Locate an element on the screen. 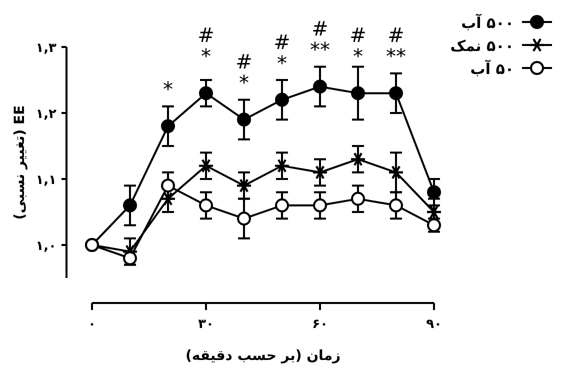 This screenshot has height=376, width=562. x-tick-label: ۶۰ is located at coordinates (320, 324).